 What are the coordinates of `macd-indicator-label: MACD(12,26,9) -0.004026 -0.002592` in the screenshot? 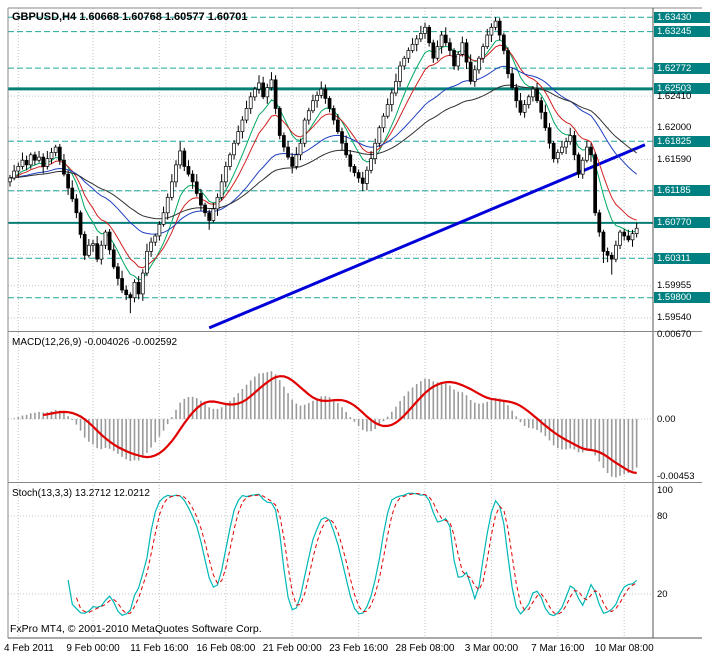 It's located at (95, 342).